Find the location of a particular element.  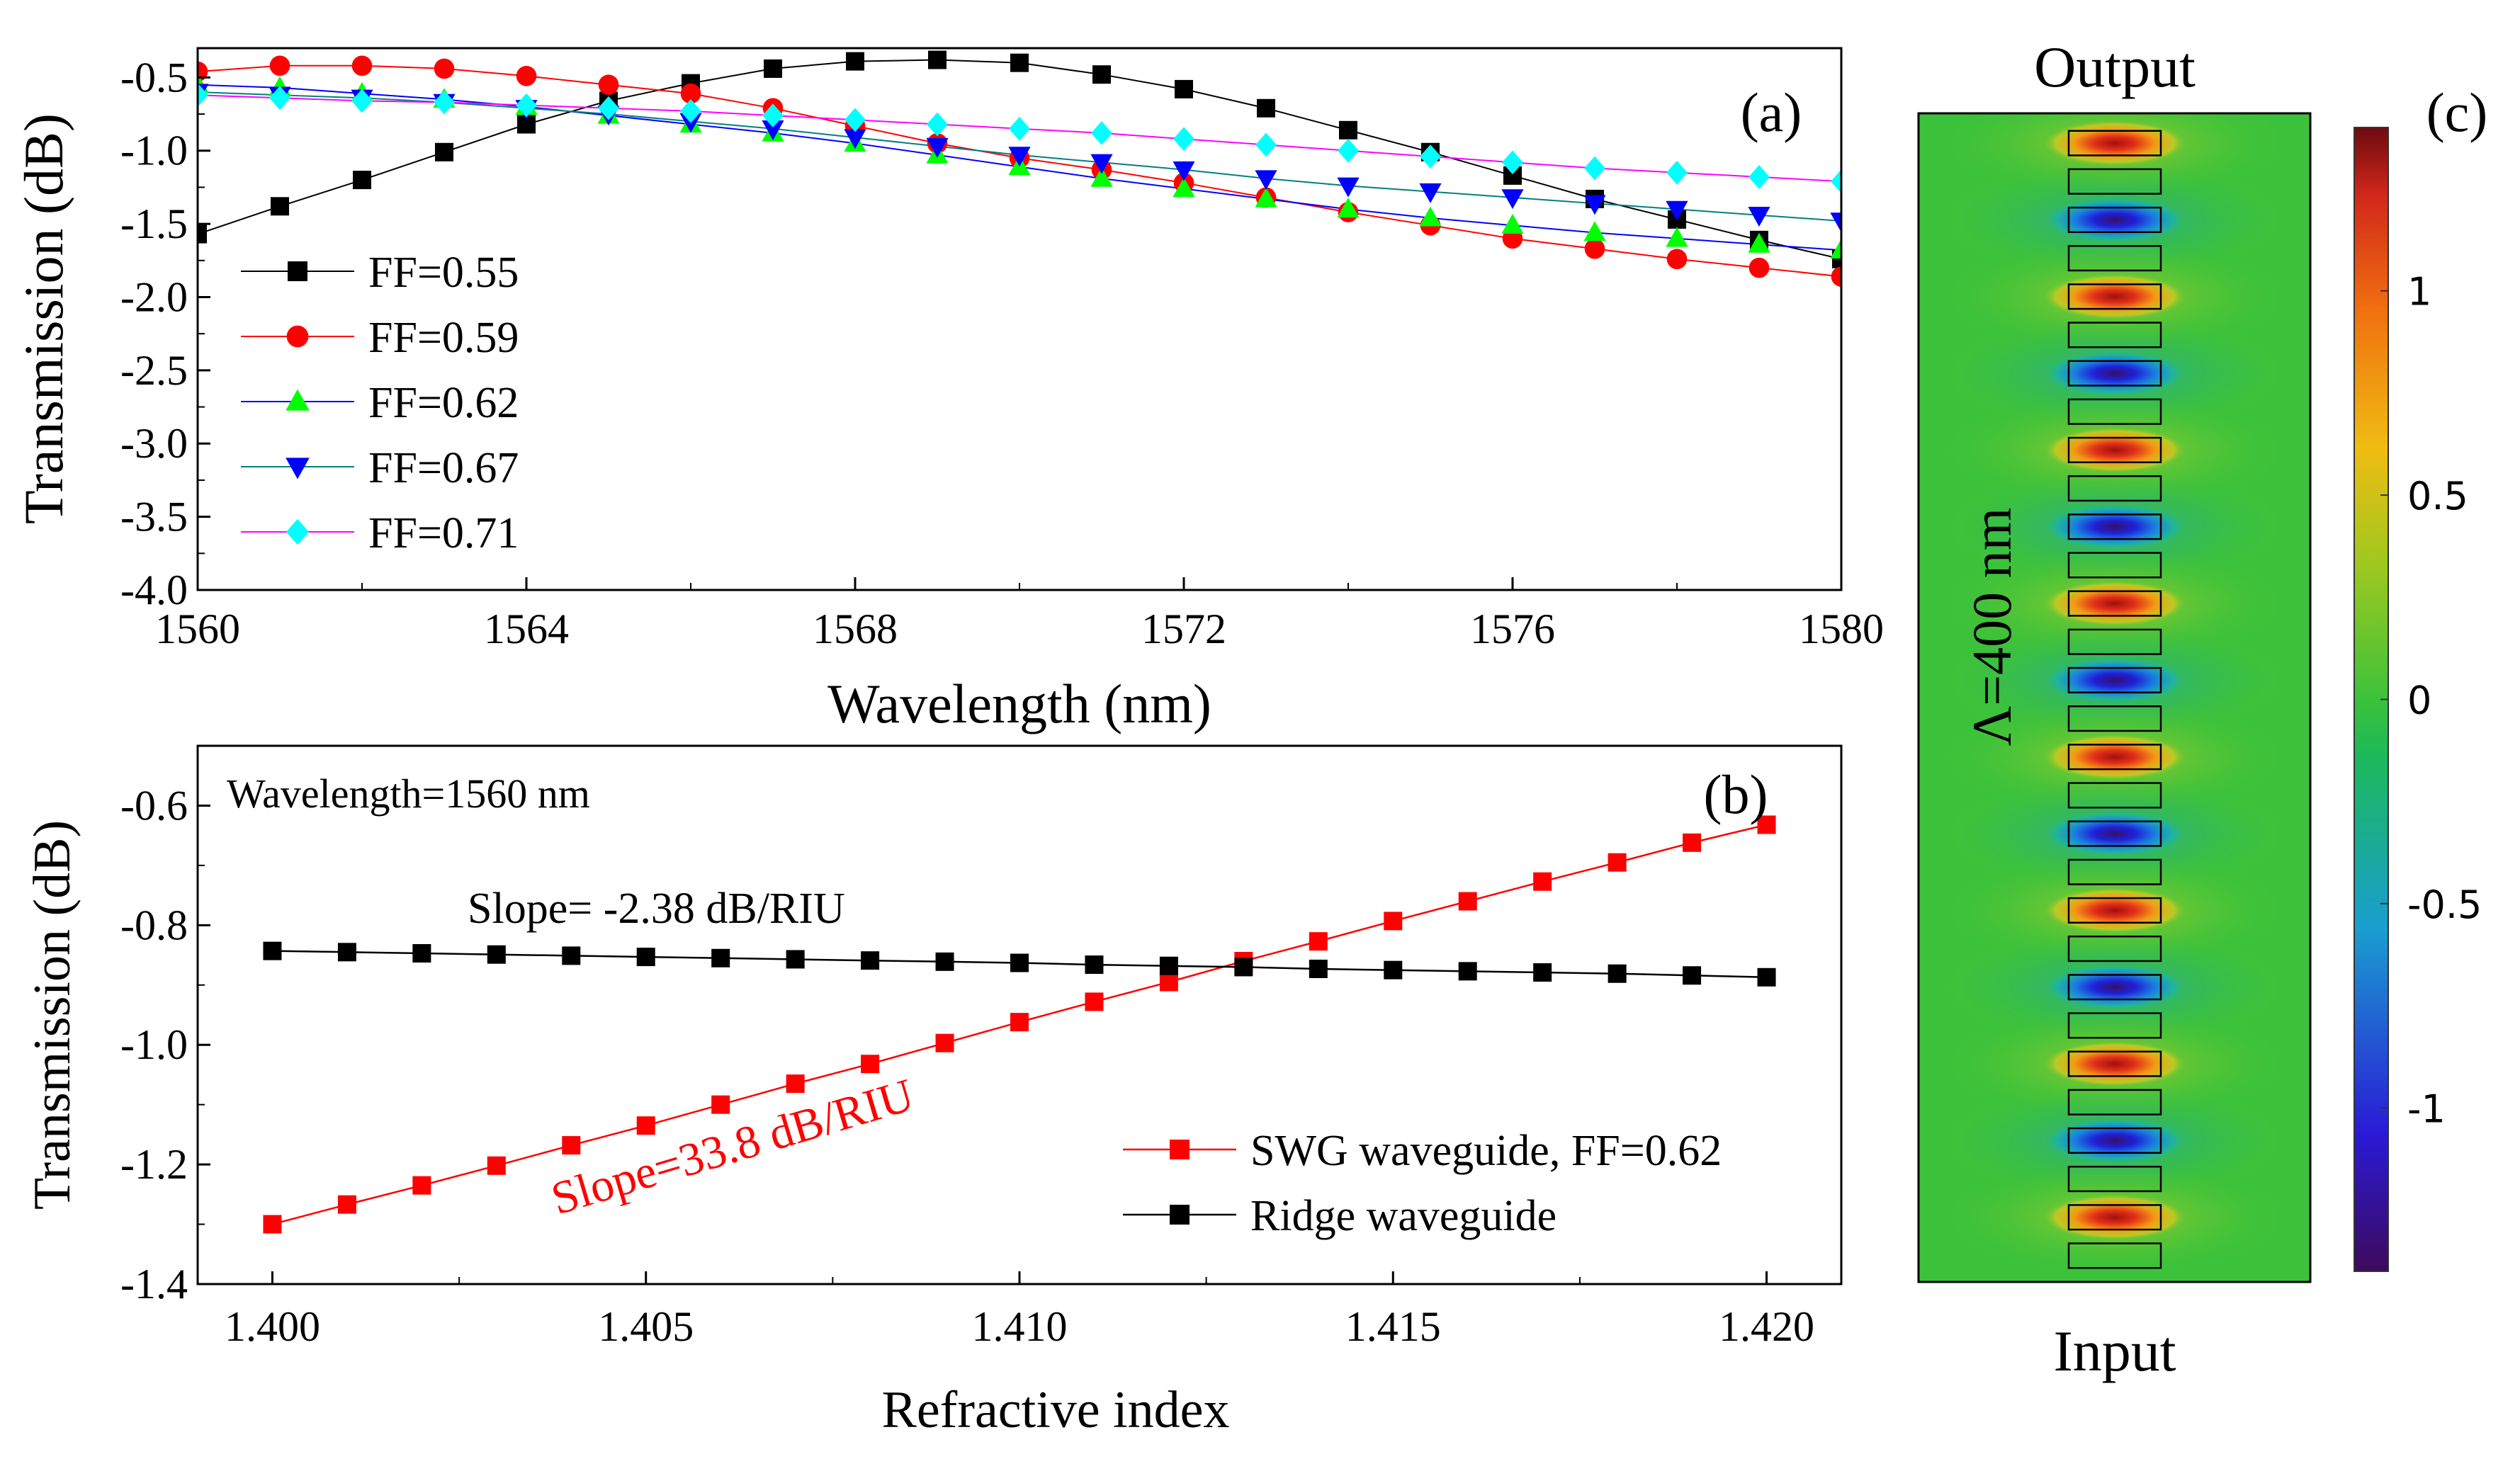

x-tick-label: 1576 is located at coordinates (1512, 629).